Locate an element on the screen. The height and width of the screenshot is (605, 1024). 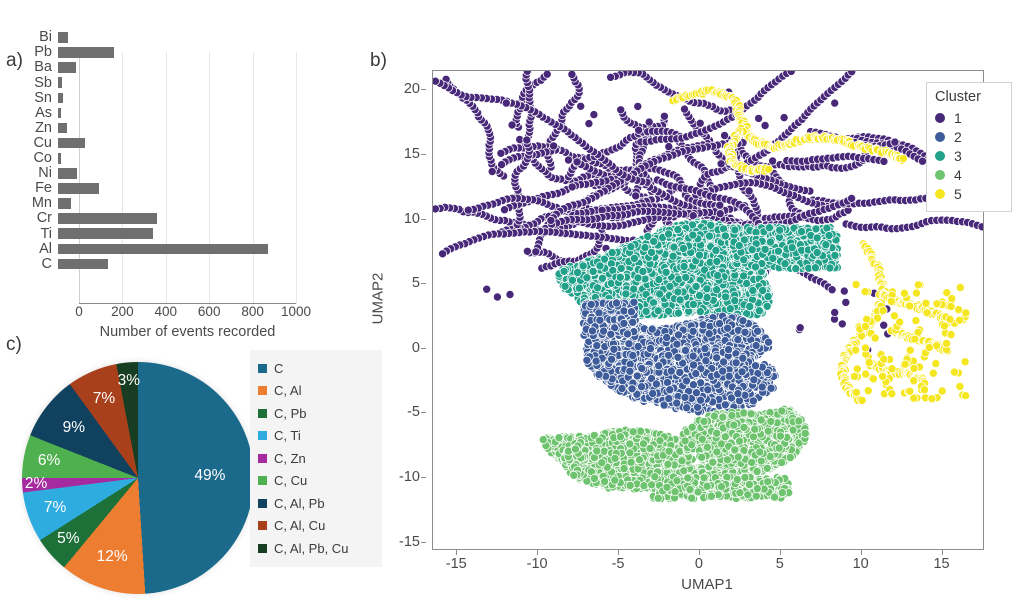
pie-legend-label: C, Al, Pb is located at coordinates (299, 503).